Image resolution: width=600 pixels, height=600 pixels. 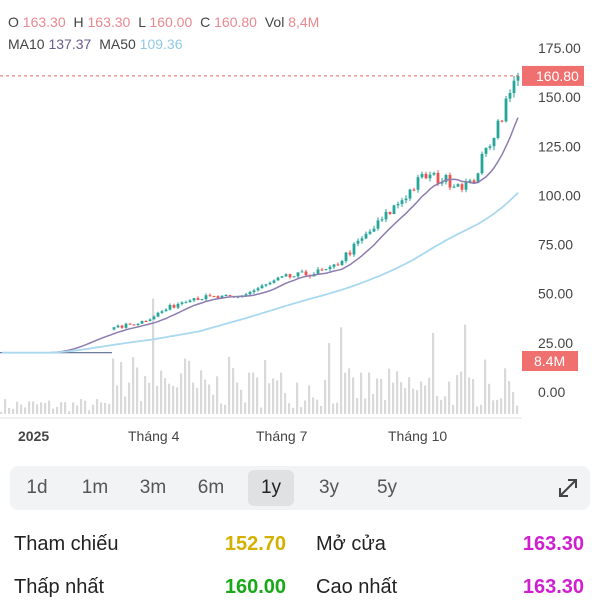 I want to click on ma50-value: 109.36, so click(x=161, y=44).